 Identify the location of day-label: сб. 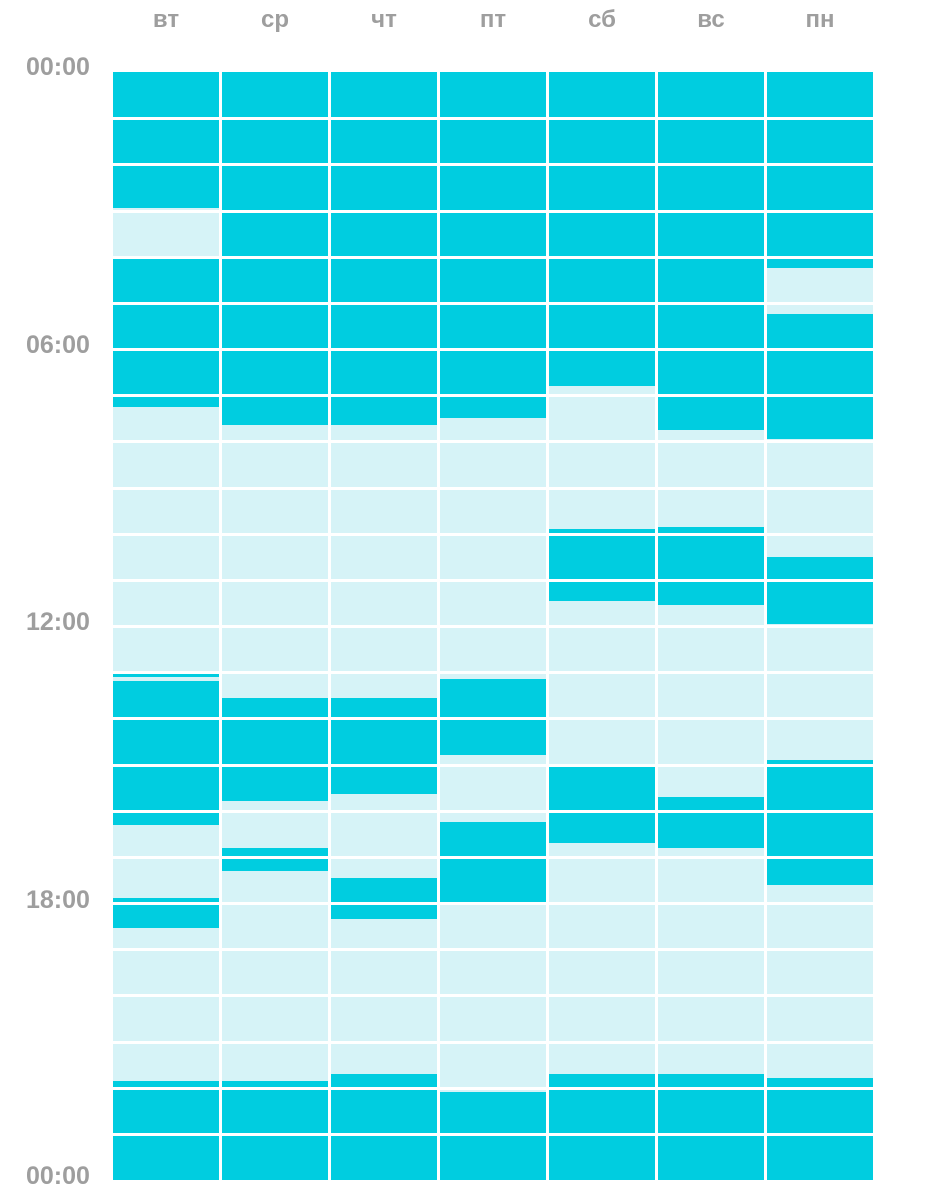
(602, 19).